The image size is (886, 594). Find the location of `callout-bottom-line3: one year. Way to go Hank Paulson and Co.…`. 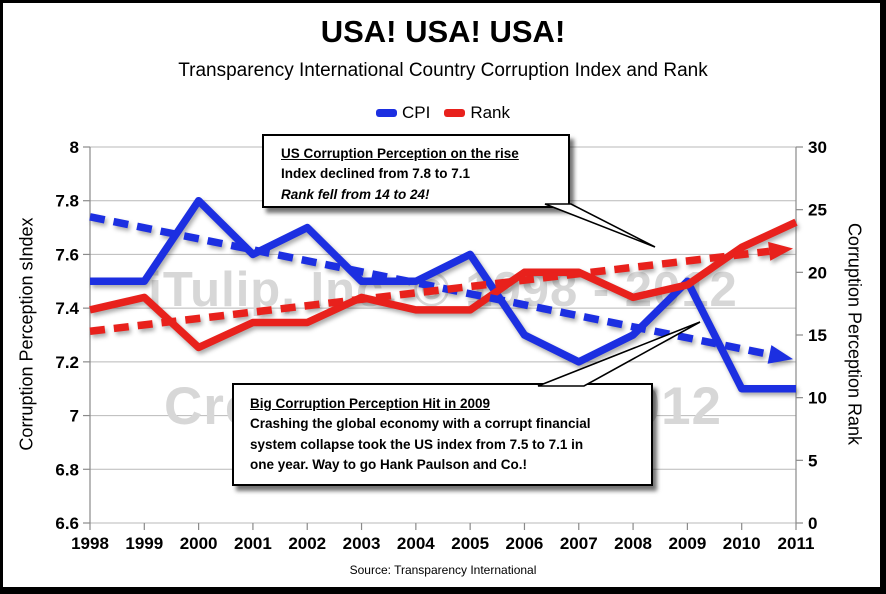

callout-bottom-line3: one year. Way to go Hank Paulson and Co.… is located at coordinates (389, 464).